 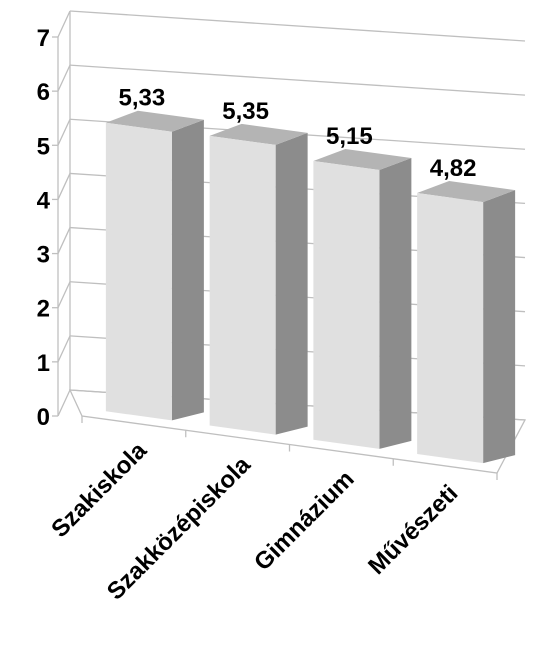 I want to click on y-tick-label: 1, so click(x=43, y=363).